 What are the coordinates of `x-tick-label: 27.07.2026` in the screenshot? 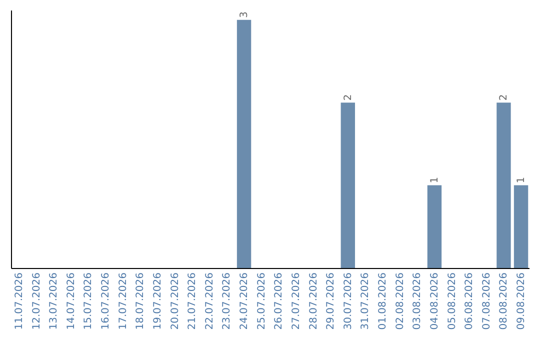 It's located at (296, 301).